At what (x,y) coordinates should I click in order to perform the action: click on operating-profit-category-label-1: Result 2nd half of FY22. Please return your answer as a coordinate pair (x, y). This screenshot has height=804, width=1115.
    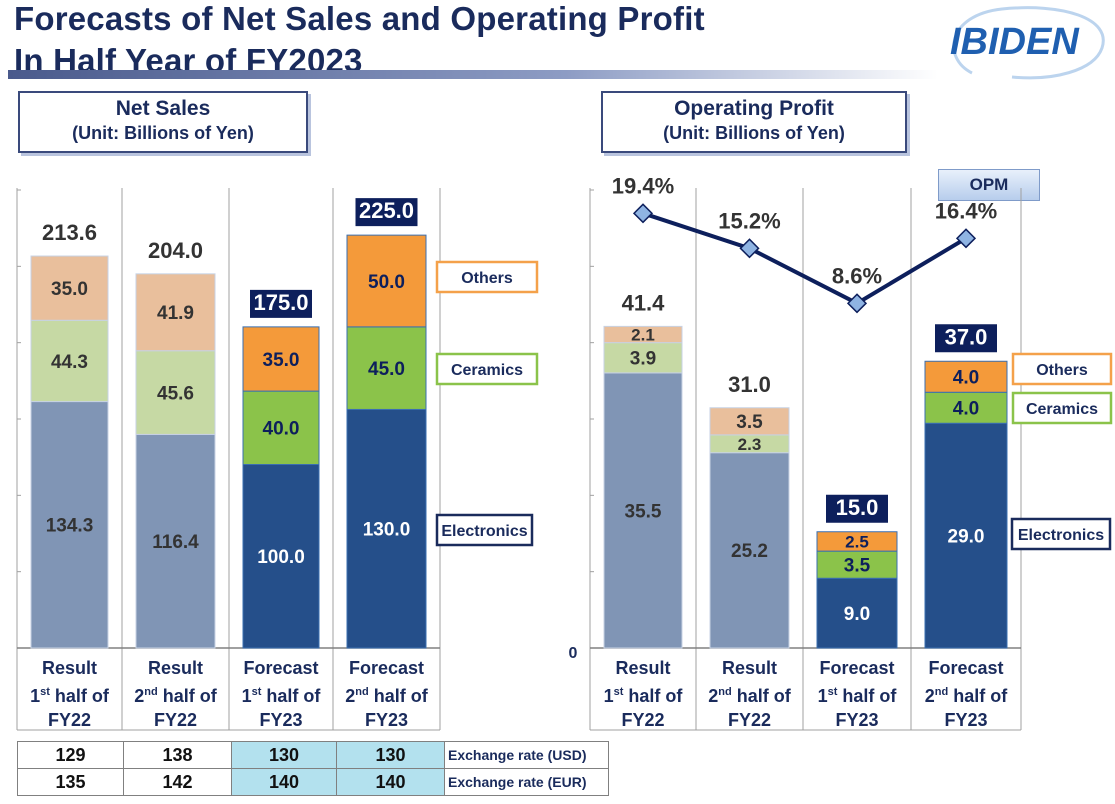
    Looking at the image, I should click on (749, 694).